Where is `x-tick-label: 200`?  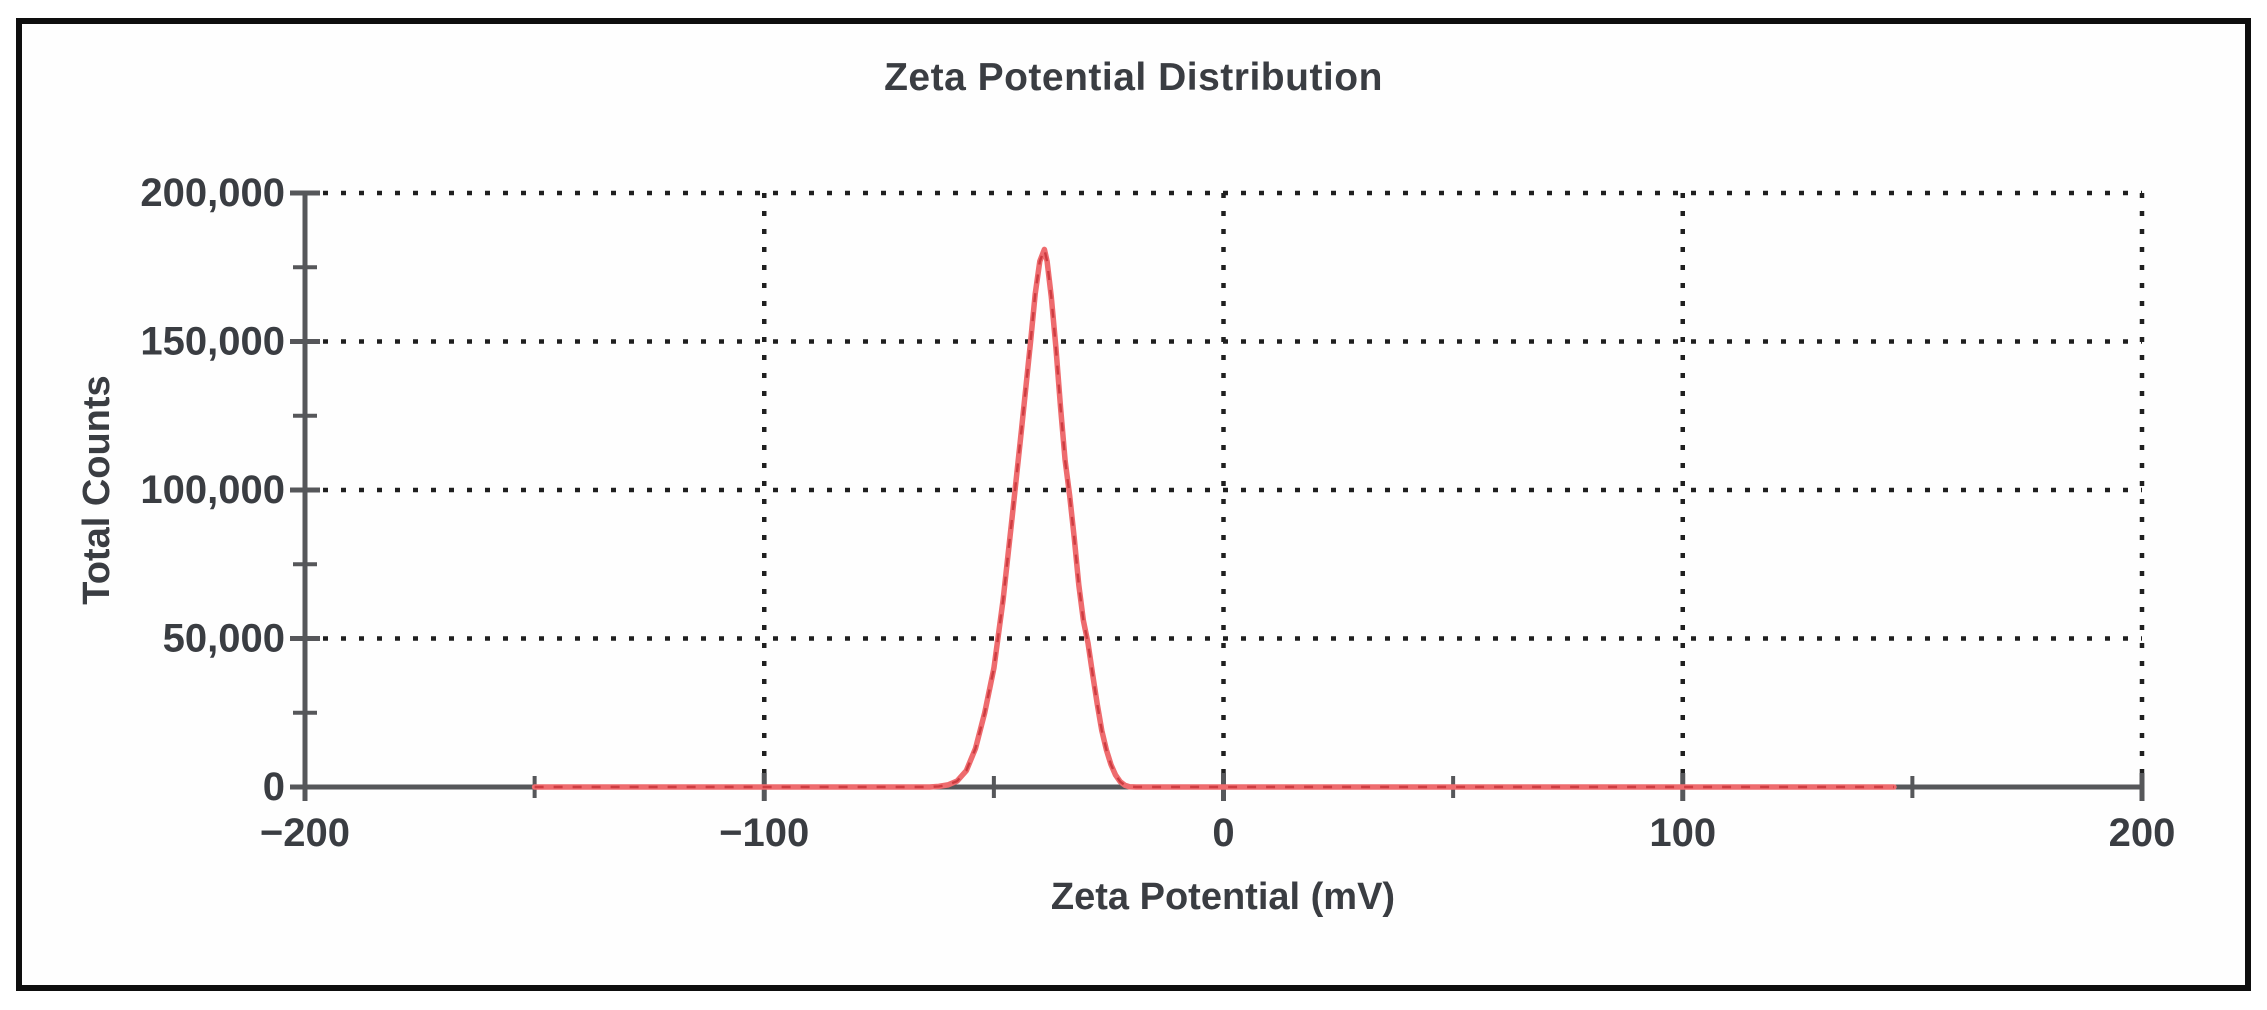 x-tick-label: 200 is located at coordinates (2142, 833).